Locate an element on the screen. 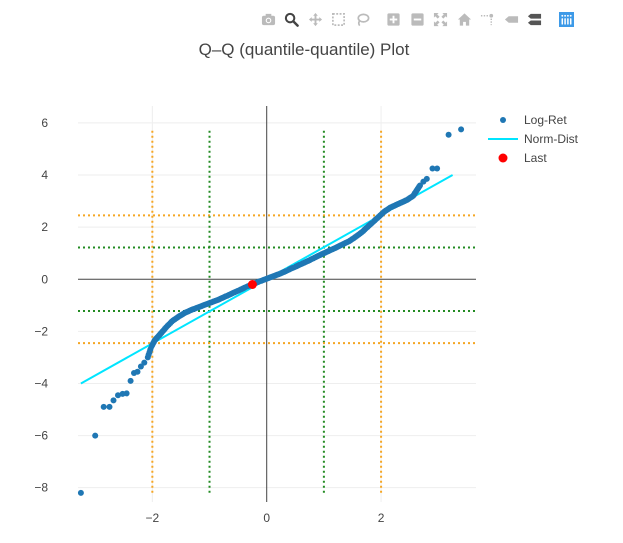 The width and height of the screenshot is (623, 543). zoom-in-button is located at coordinates (394, 19).